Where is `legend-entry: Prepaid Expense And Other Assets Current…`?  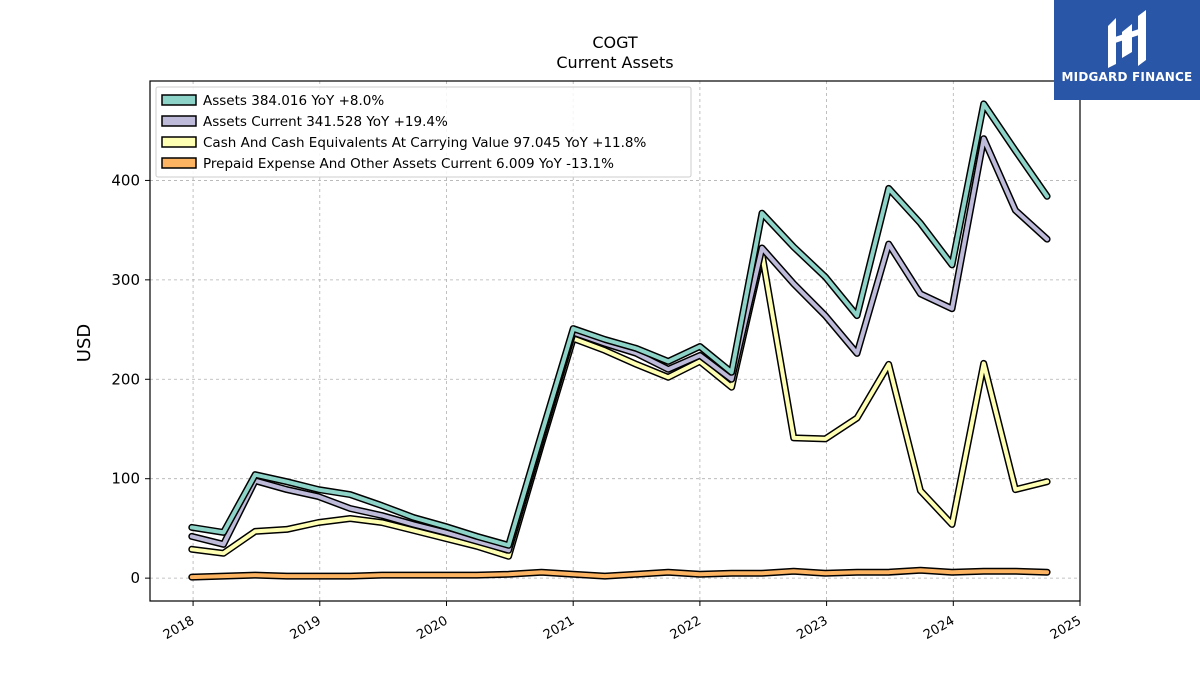 legend-entry: Prepaid Expense And Other Assets Current… is located at coordinates (408, 164).